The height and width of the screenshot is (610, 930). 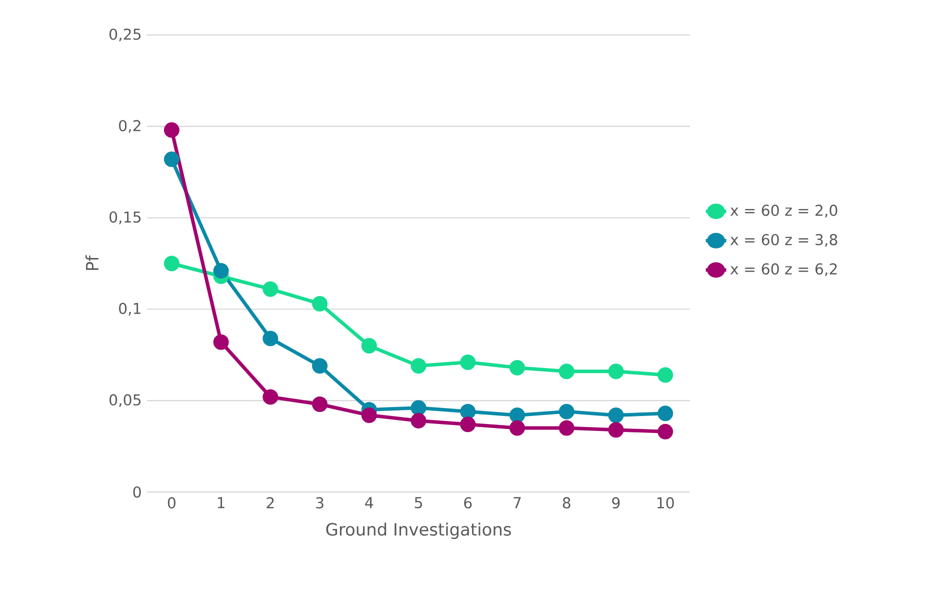 I want to click on x-tick-label: 2, so click(x=270, y=502).